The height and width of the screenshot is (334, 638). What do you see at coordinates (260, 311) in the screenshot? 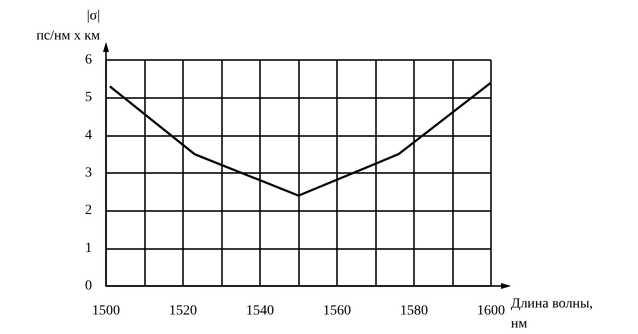
I see `x-tick-label: 1540` at bounding box center [260, 311].